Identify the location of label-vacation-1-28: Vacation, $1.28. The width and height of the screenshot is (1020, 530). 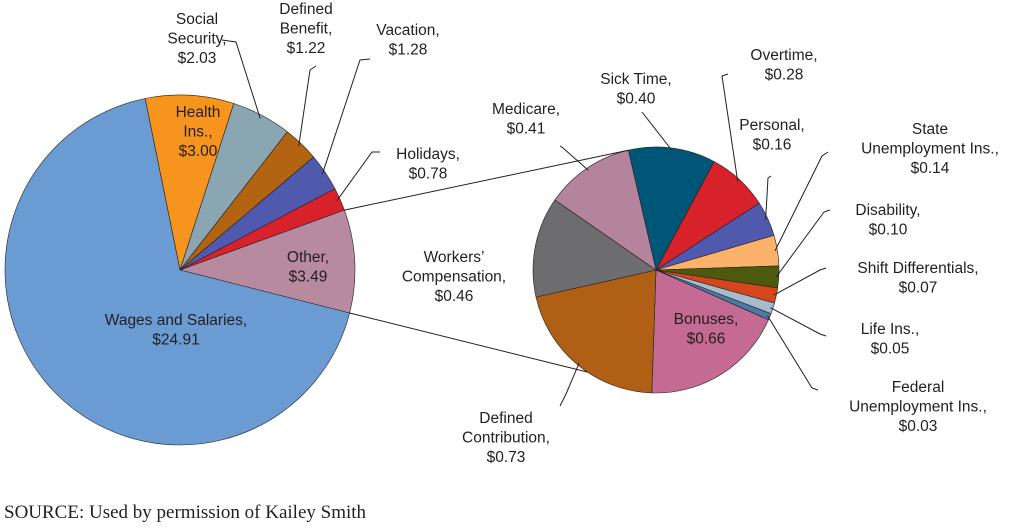
(407, 40).